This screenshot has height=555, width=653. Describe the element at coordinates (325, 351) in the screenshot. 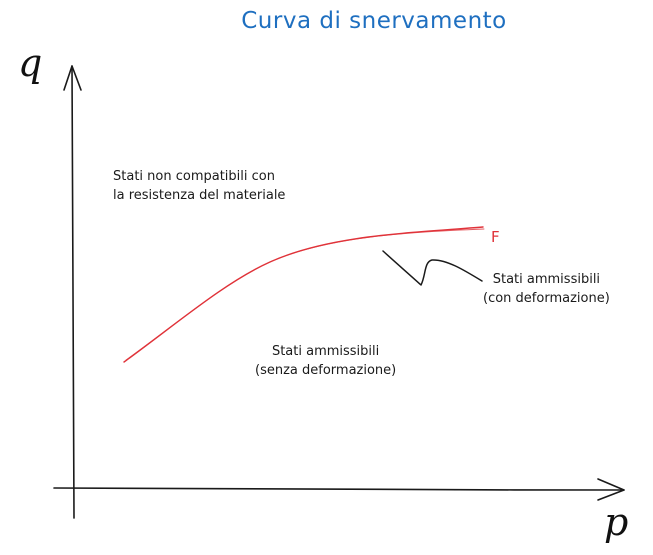

I see `region-note-elastic-line1: Stati ammissibili` at that location.